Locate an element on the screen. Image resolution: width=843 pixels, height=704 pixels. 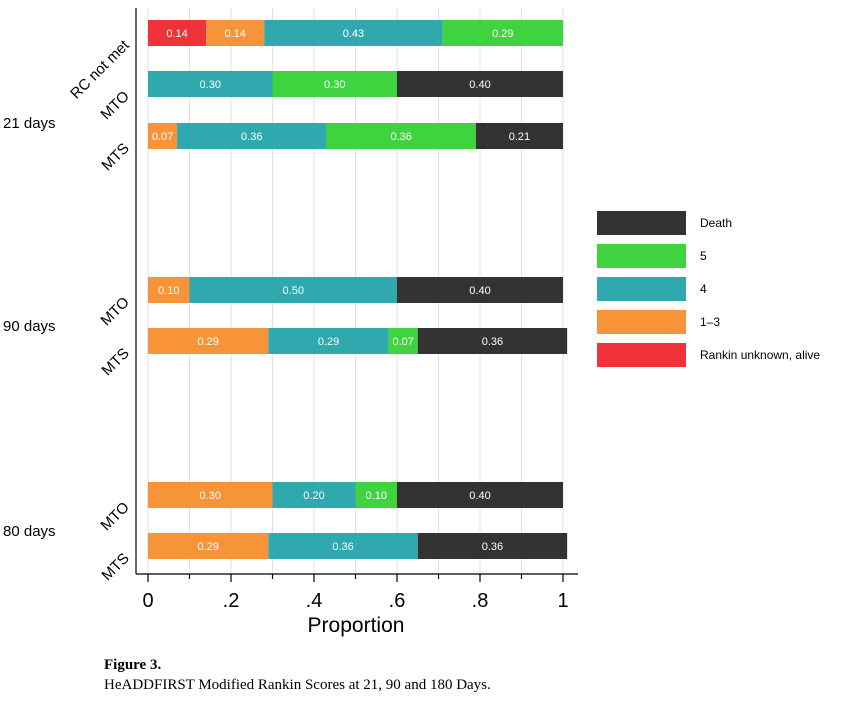
group-label: 21 days is located at coordinates (29, 123).